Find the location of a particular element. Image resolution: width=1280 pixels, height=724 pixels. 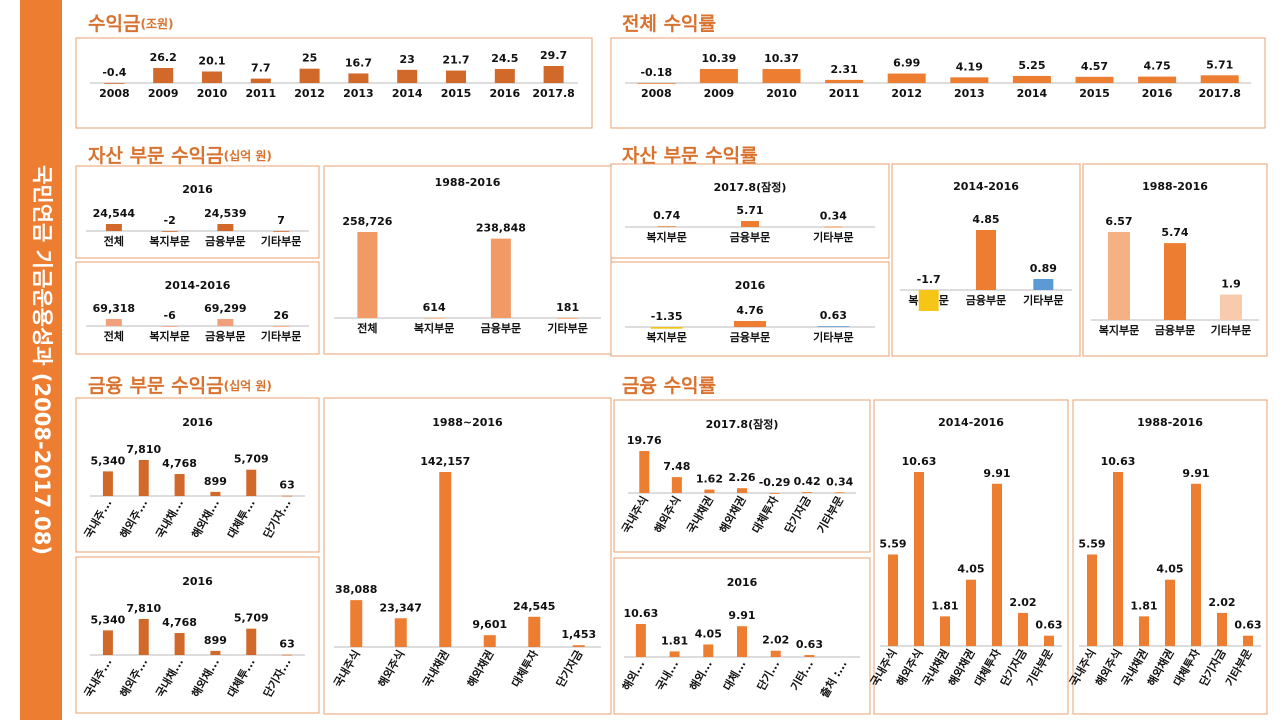

category-label: 2014 is located at coordinates (1032, 93).